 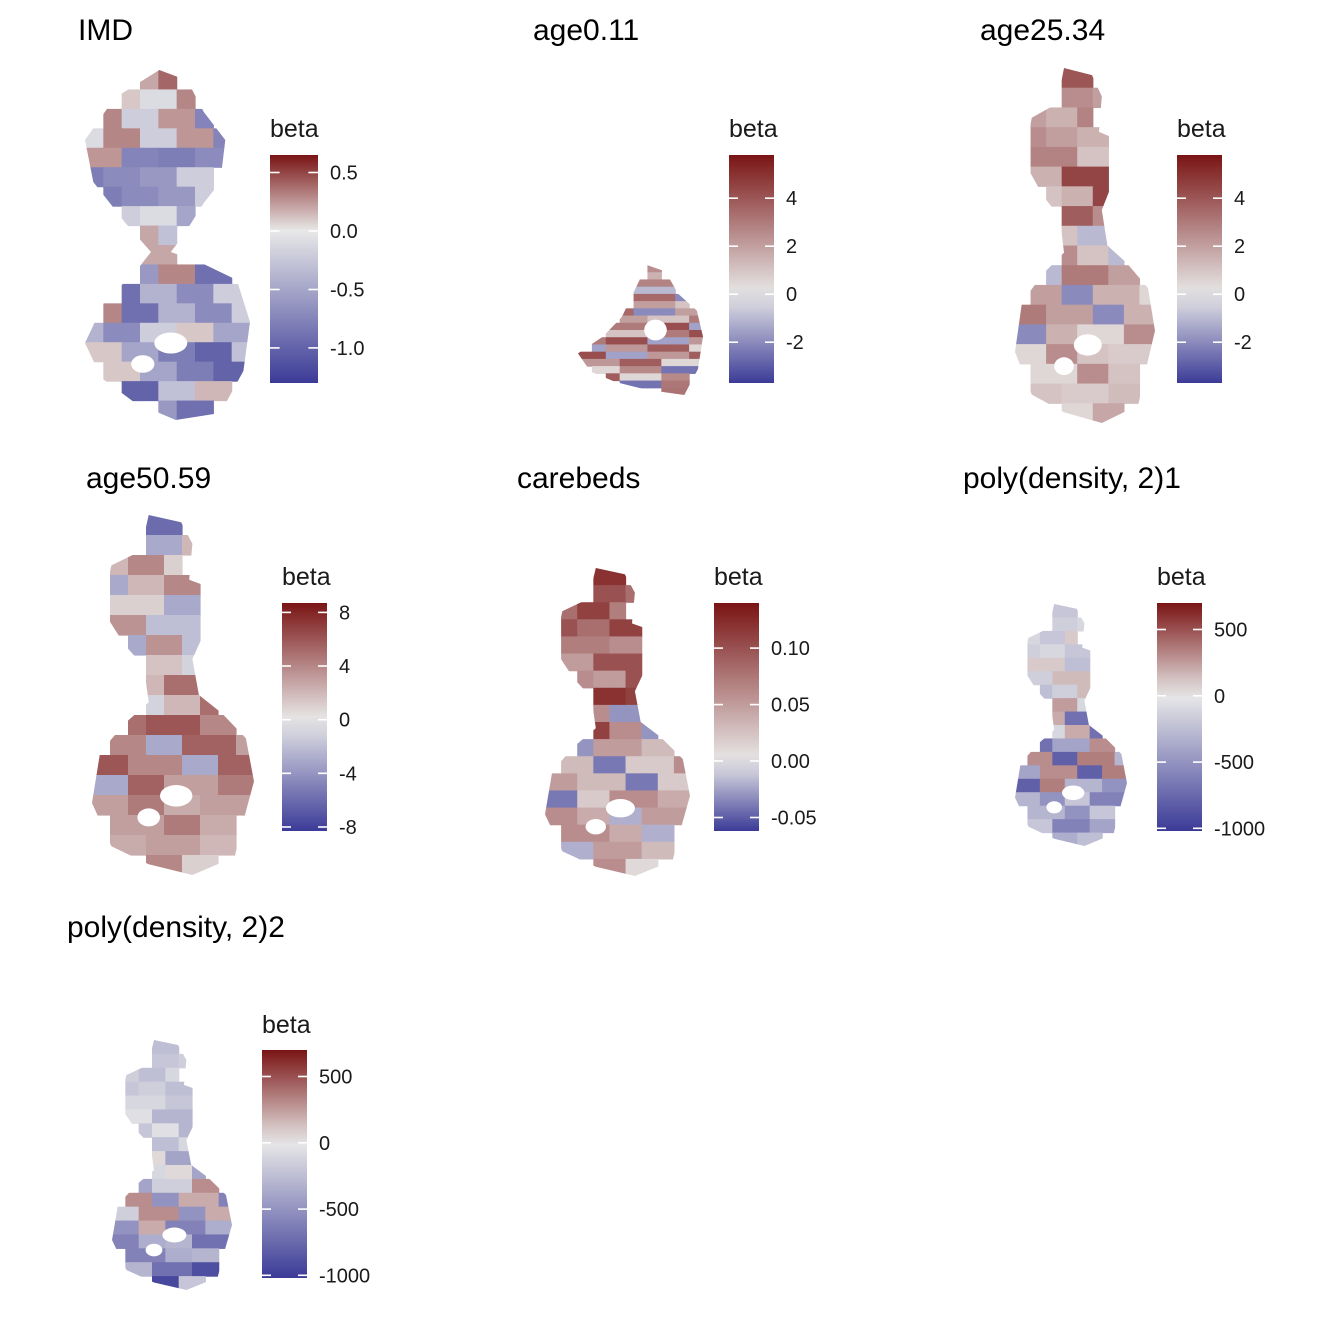 I want to click on legend-tick-label: 0.10, so click(x=790, y=649).